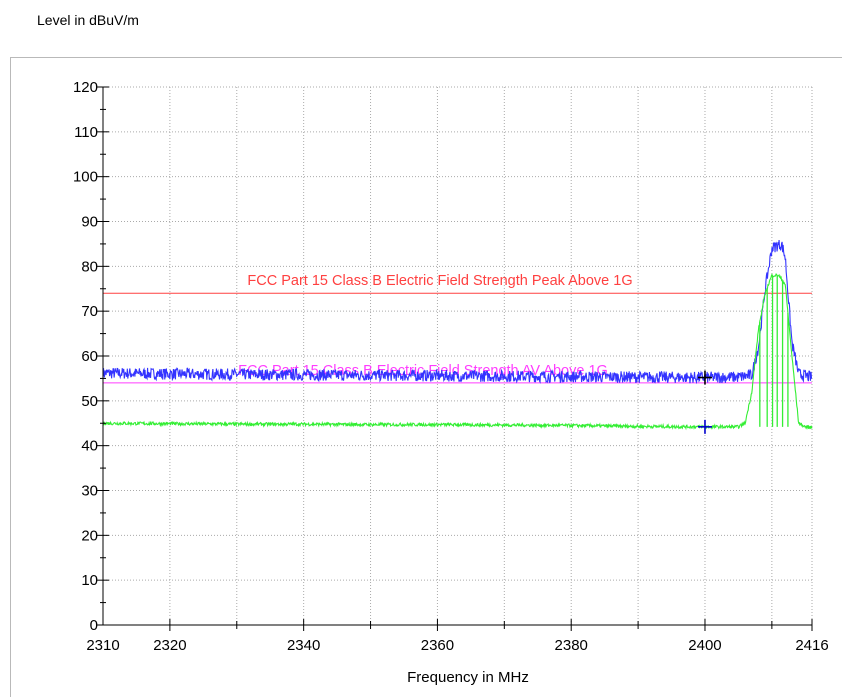  Describe the element at coordinates (89, 266) in the screenshot. I see `y-tick-label: 80` at that location.